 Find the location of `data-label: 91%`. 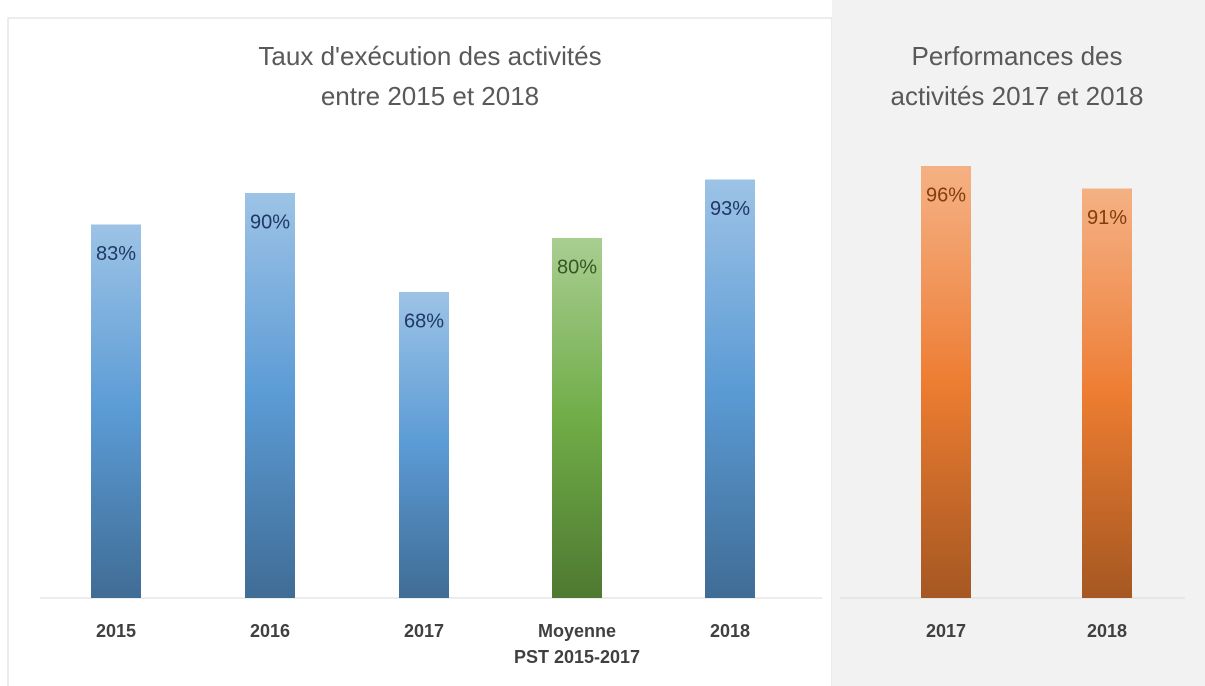

data-label: 91% is located at coordinates (1107, 218).